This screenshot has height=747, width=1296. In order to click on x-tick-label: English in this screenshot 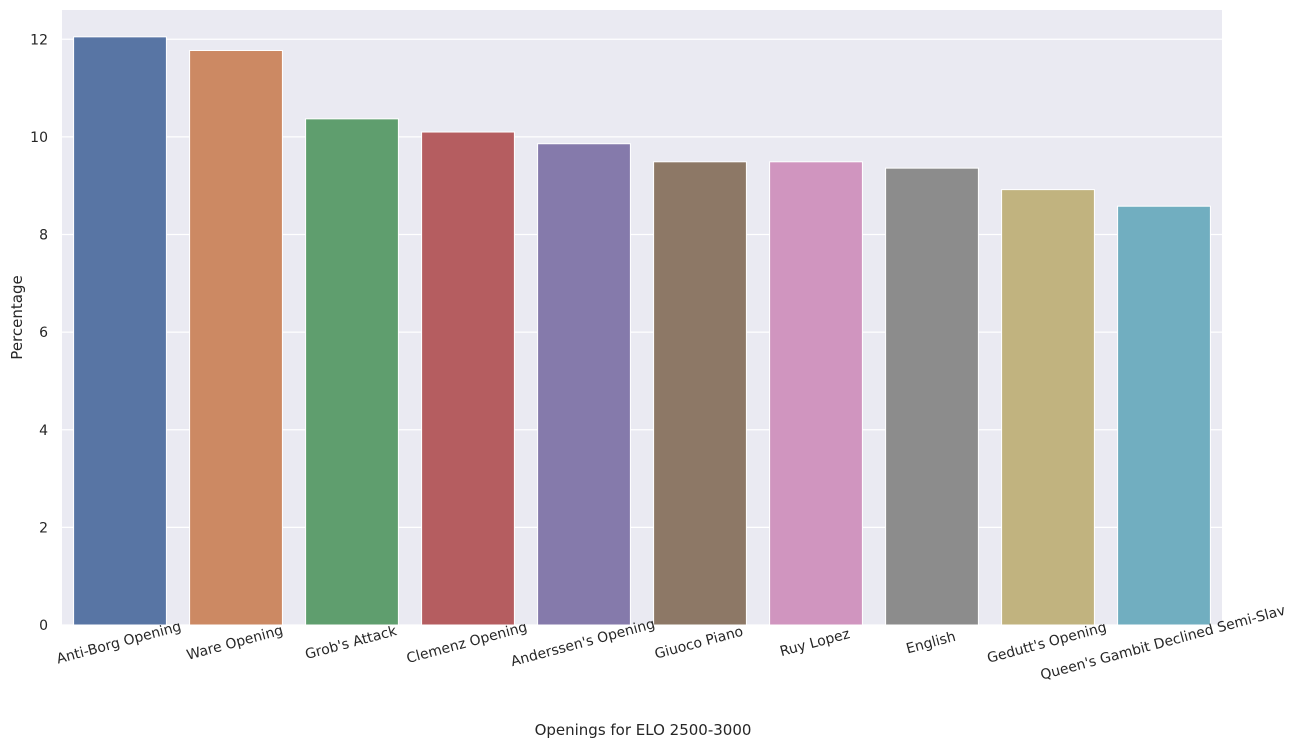, I will do `click(930, 643)`.